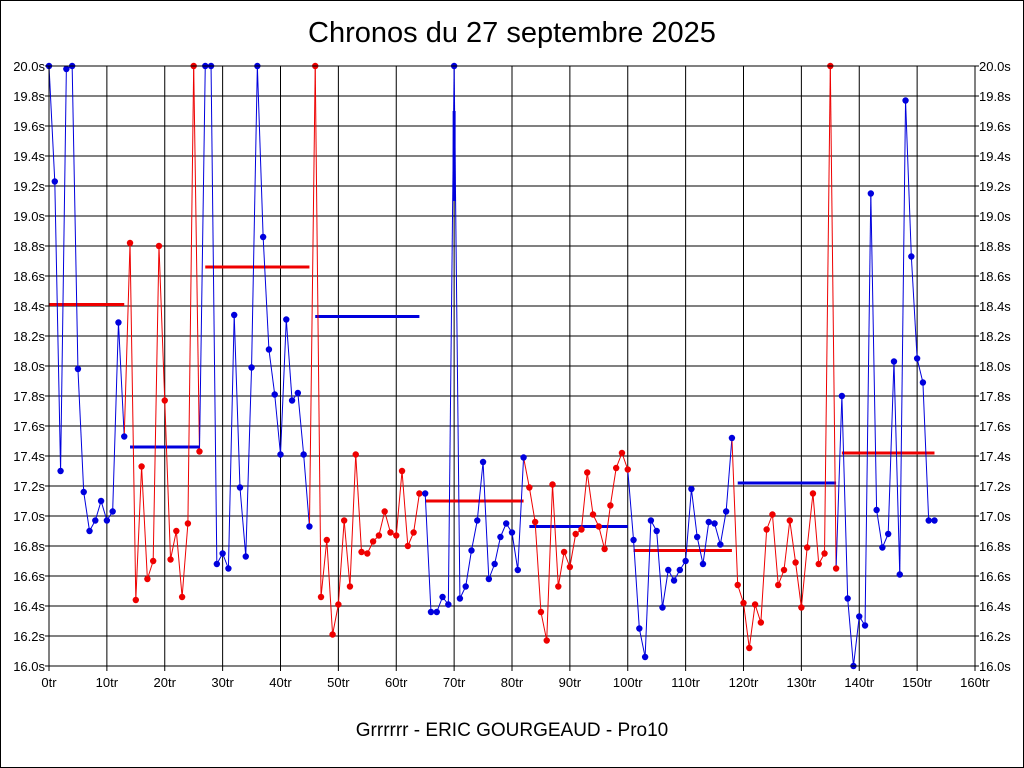 The width and height of the screenshot is (1024, 768). What do you see at coordinates (995, 66) in the screenshot?
I see `y-tick-label-right: 20.0s` at bounding box center [995, 66].